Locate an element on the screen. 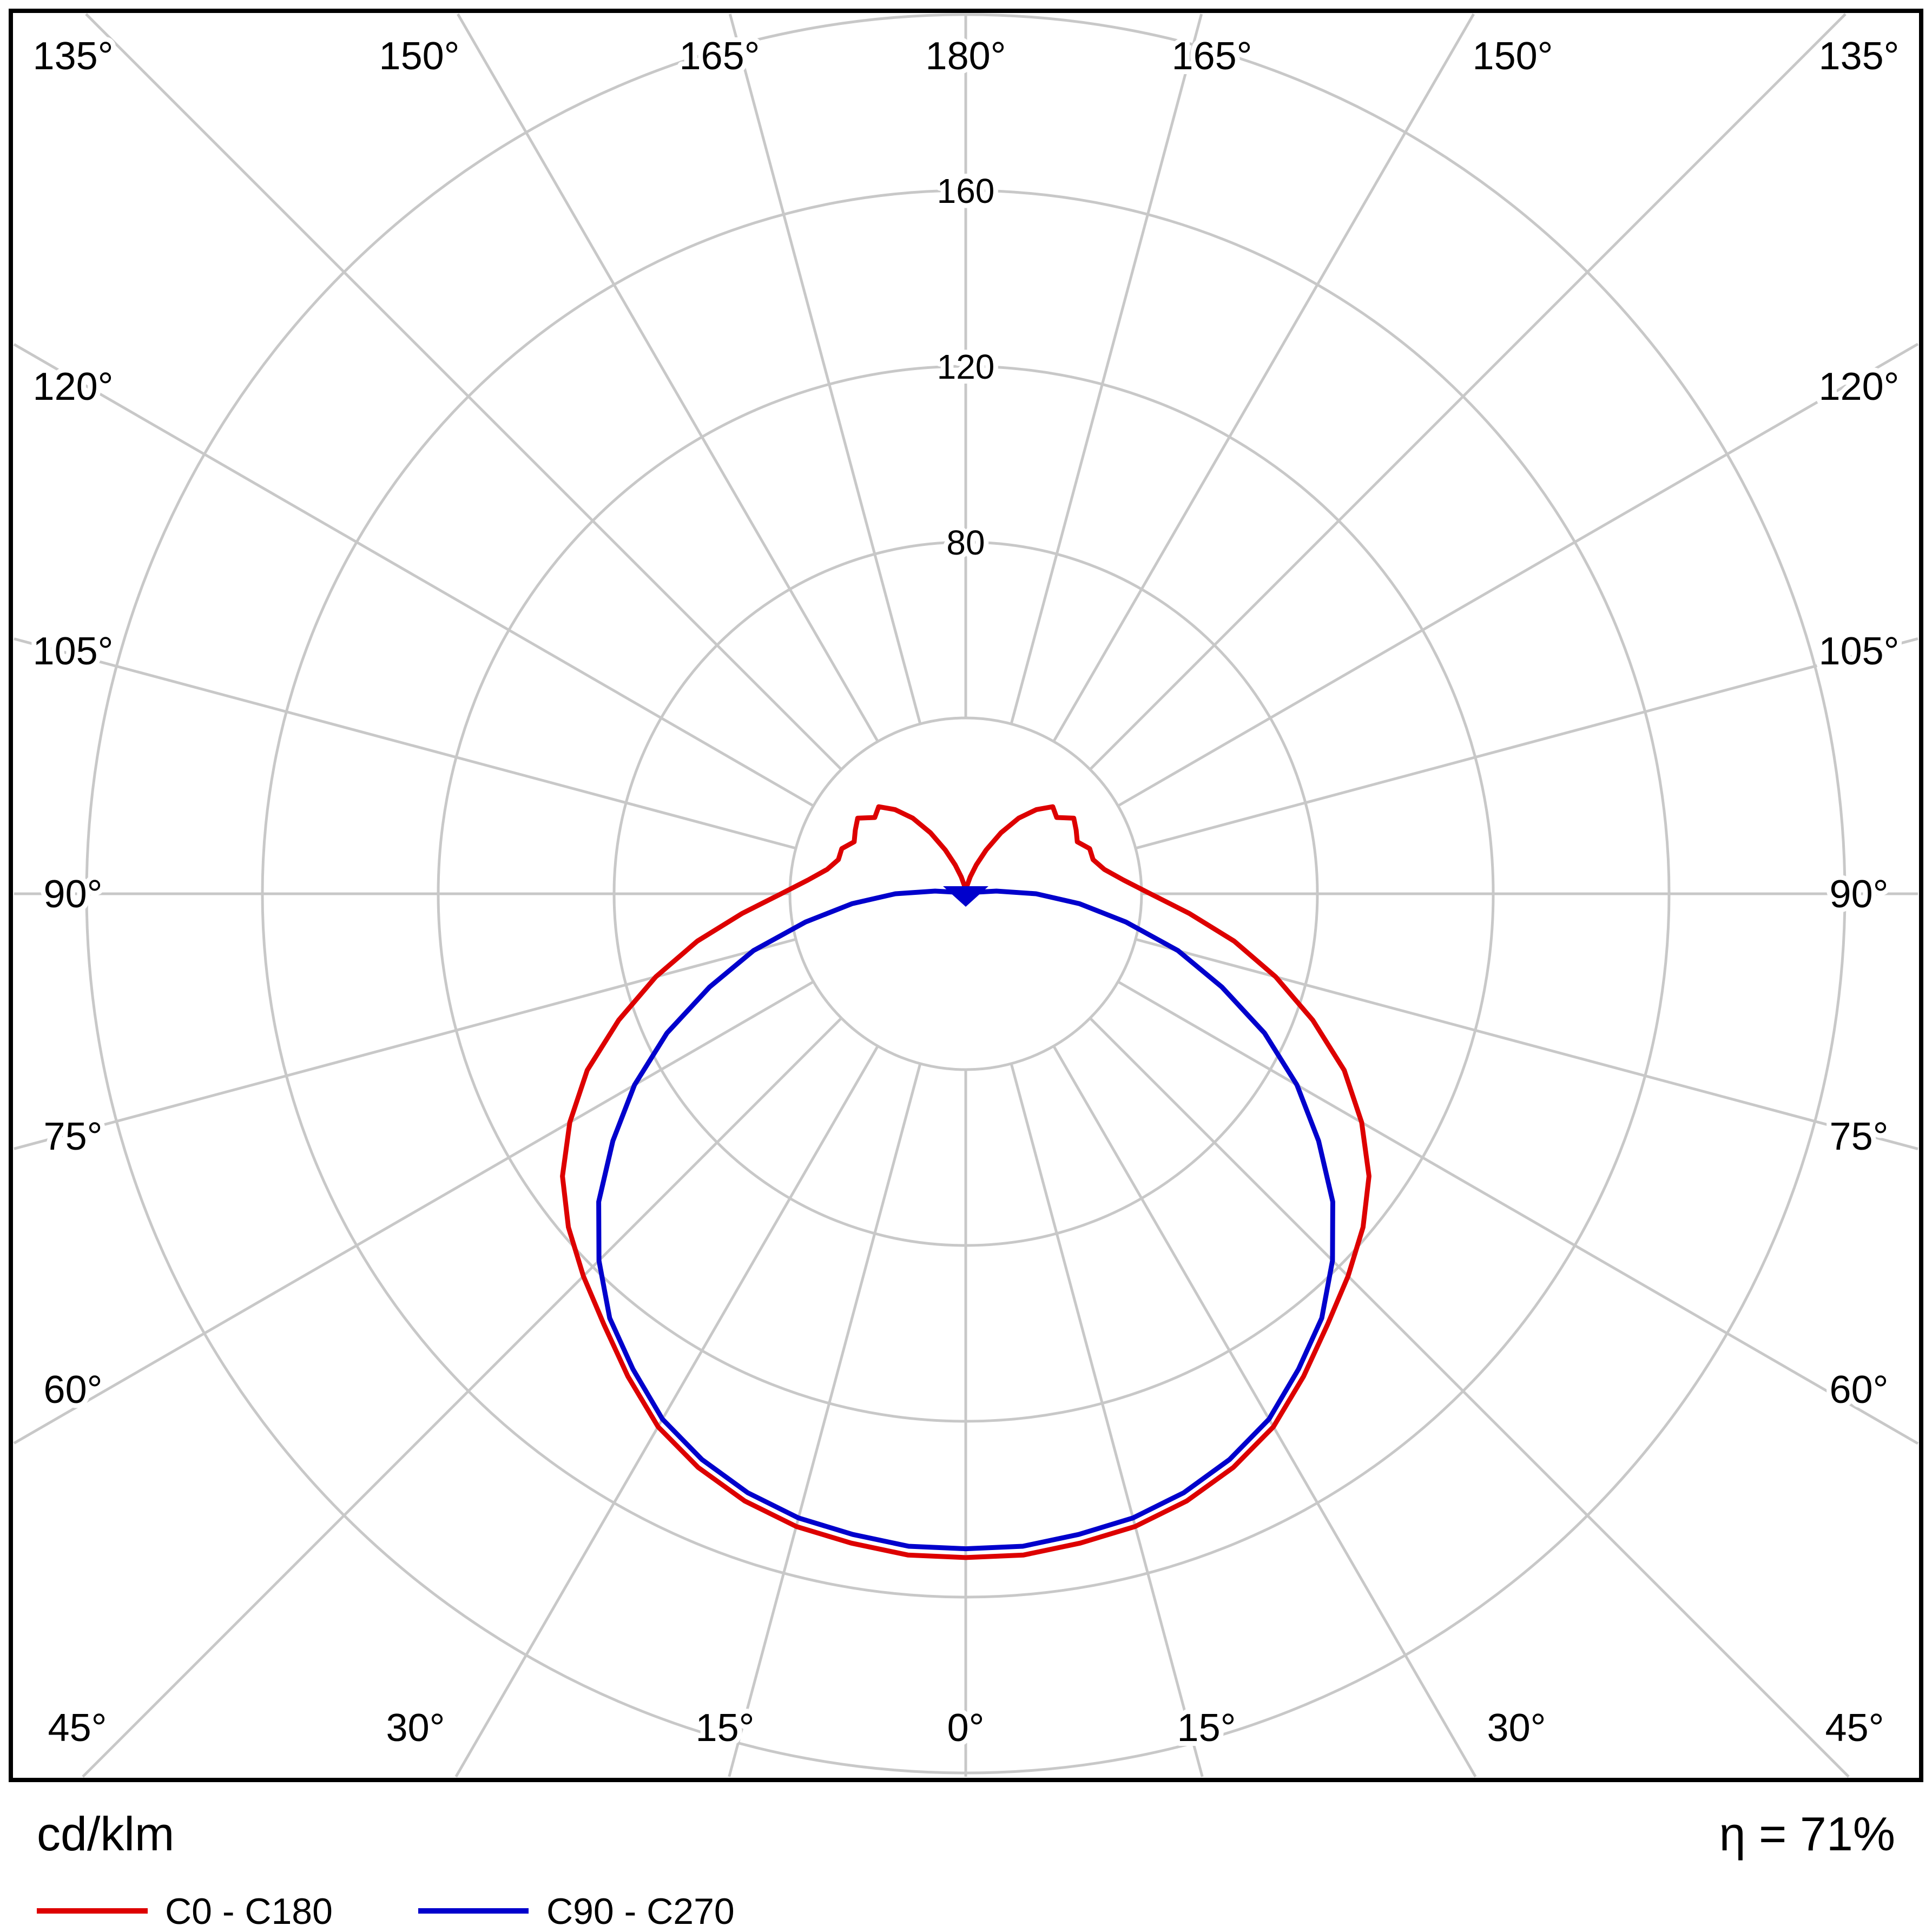 Image resolution: width=1932 pixels, height=1932 pixels. radial-tick-label: 160 is located at coordinates (966, 191).